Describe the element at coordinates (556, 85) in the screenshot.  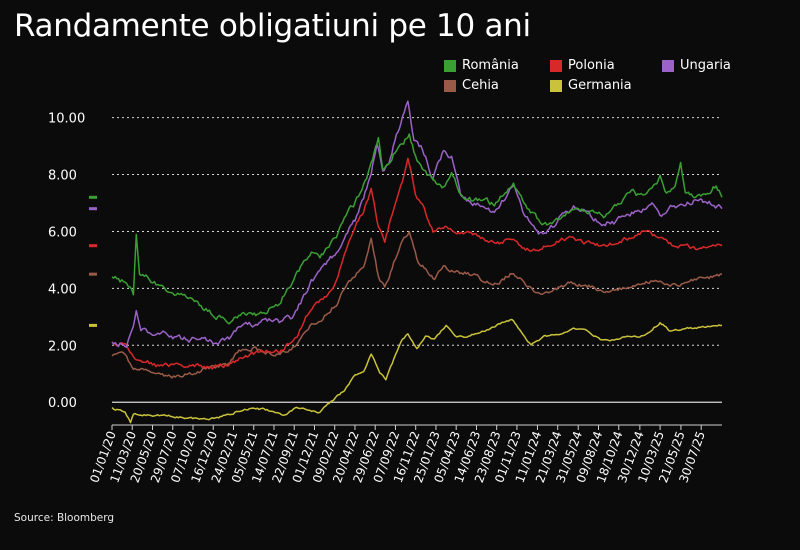
I see `legend-swatch-germania` at that location.